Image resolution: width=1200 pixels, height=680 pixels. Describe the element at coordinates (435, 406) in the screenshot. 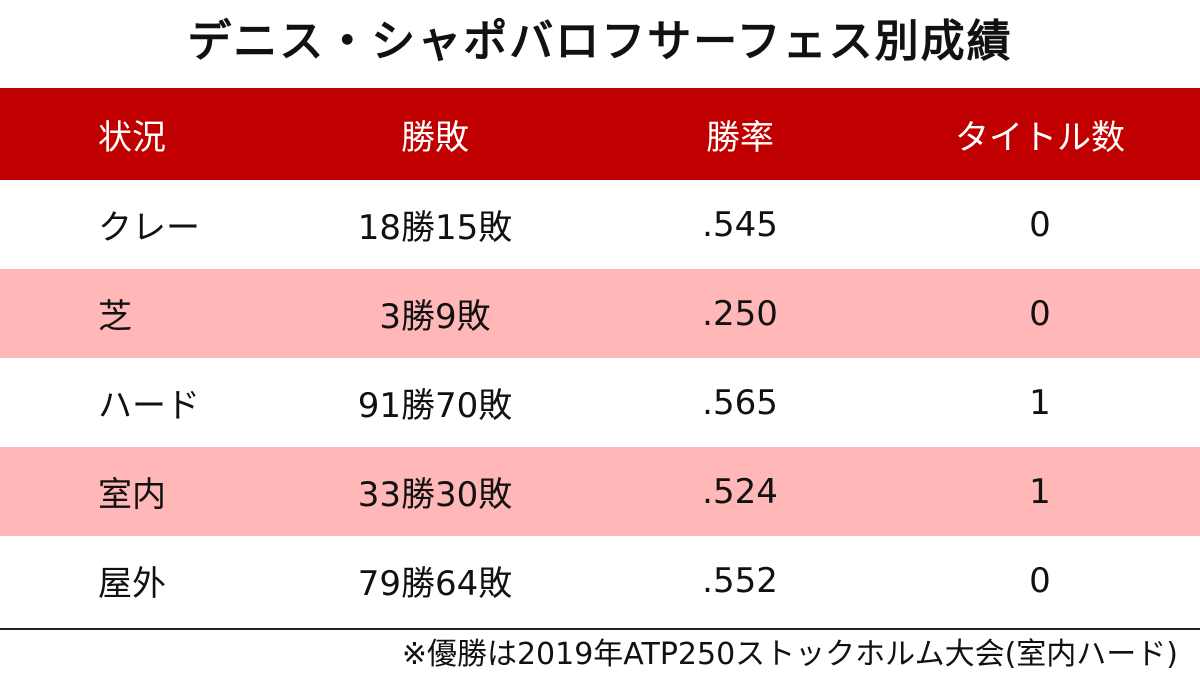

I see `row-record: 91勝70敗` at that location.